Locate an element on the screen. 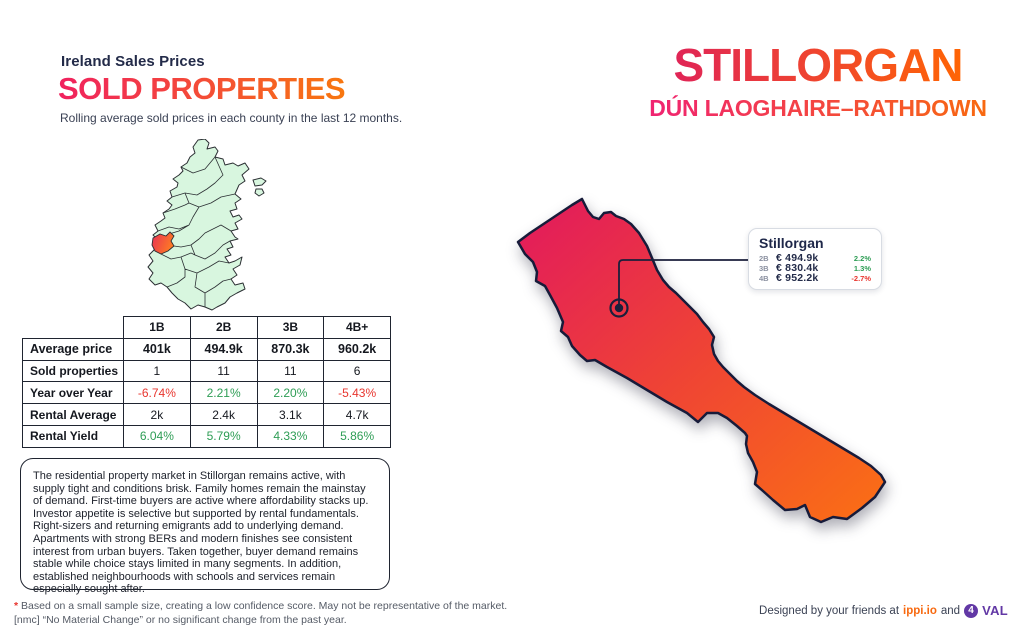 Image resolution: width=1024 pixels, height=640 pixels. cell-value: -5.43% is located at coordinates (357, 393).